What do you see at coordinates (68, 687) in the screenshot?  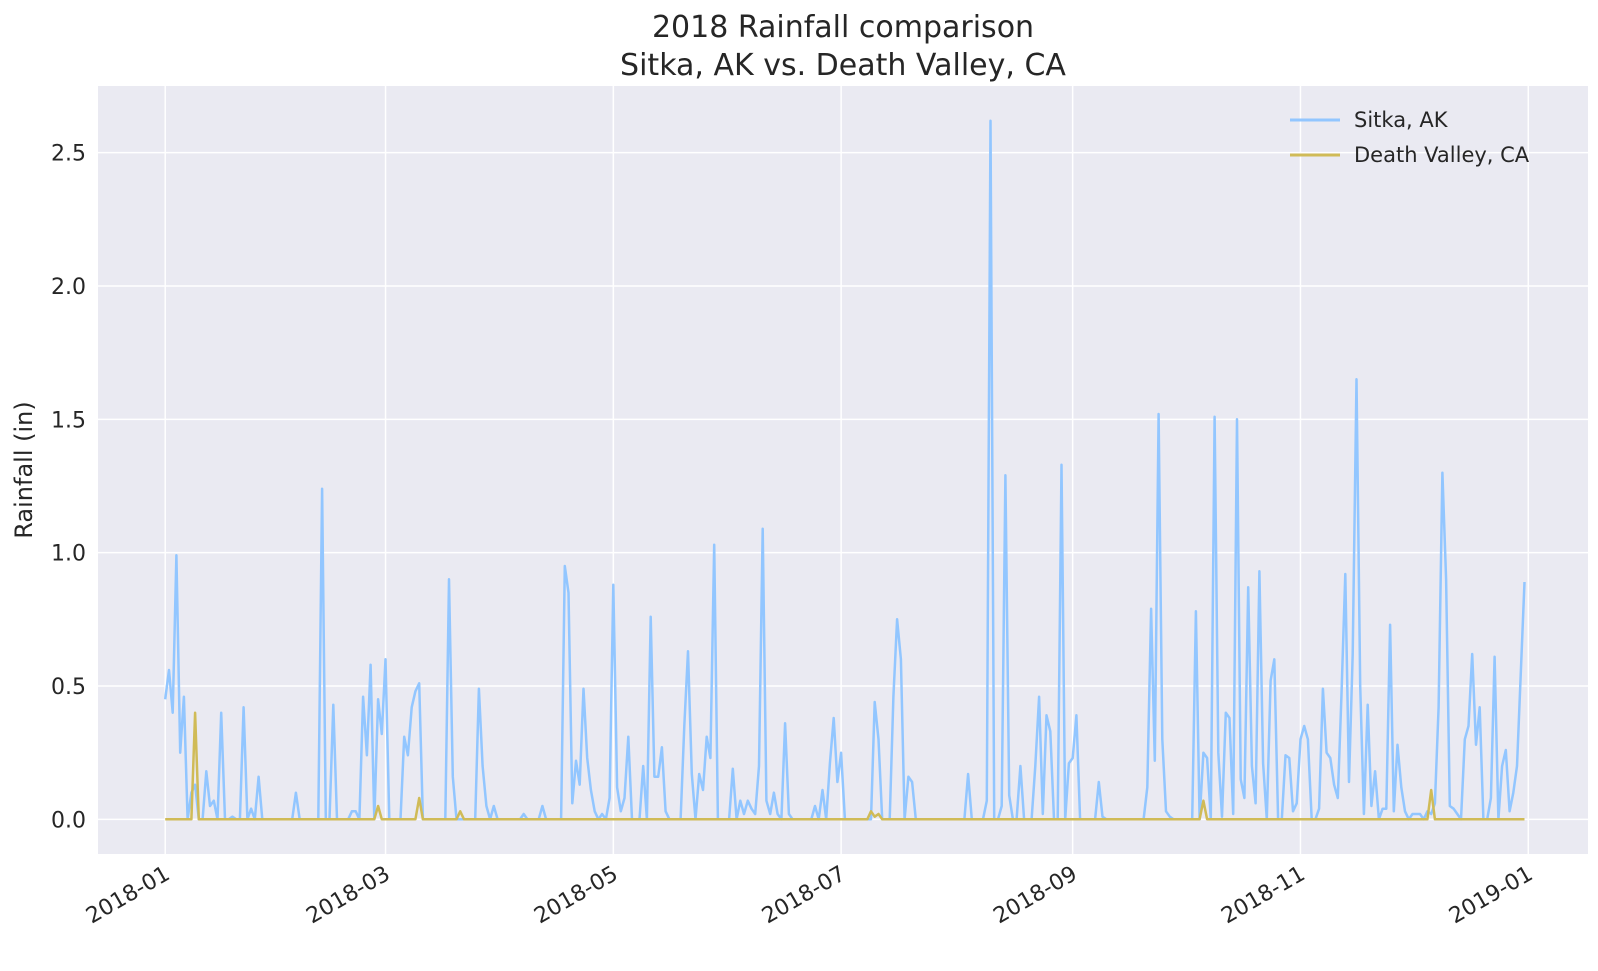 I see `y-tick-label: 0.5` at bounding box center [68, 687].